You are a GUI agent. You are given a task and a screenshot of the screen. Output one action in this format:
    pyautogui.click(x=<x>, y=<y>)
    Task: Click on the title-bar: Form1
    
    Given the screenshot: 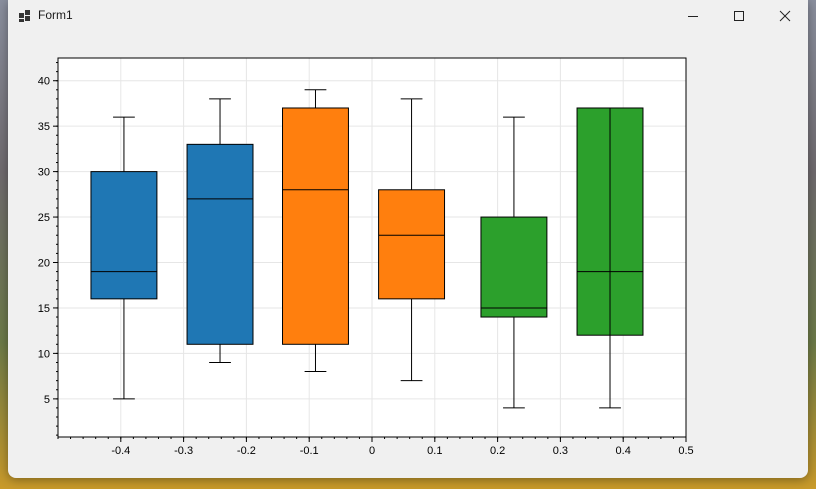 What is the action you would take?
    pyautogui.click(x=408, y=16)
    